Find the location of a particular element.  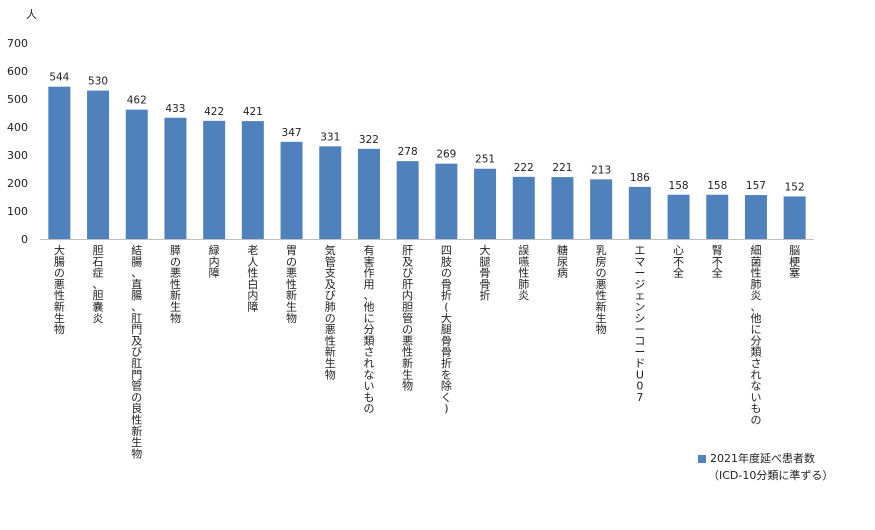

data-label: 421 is located at coordinates (253, 112).